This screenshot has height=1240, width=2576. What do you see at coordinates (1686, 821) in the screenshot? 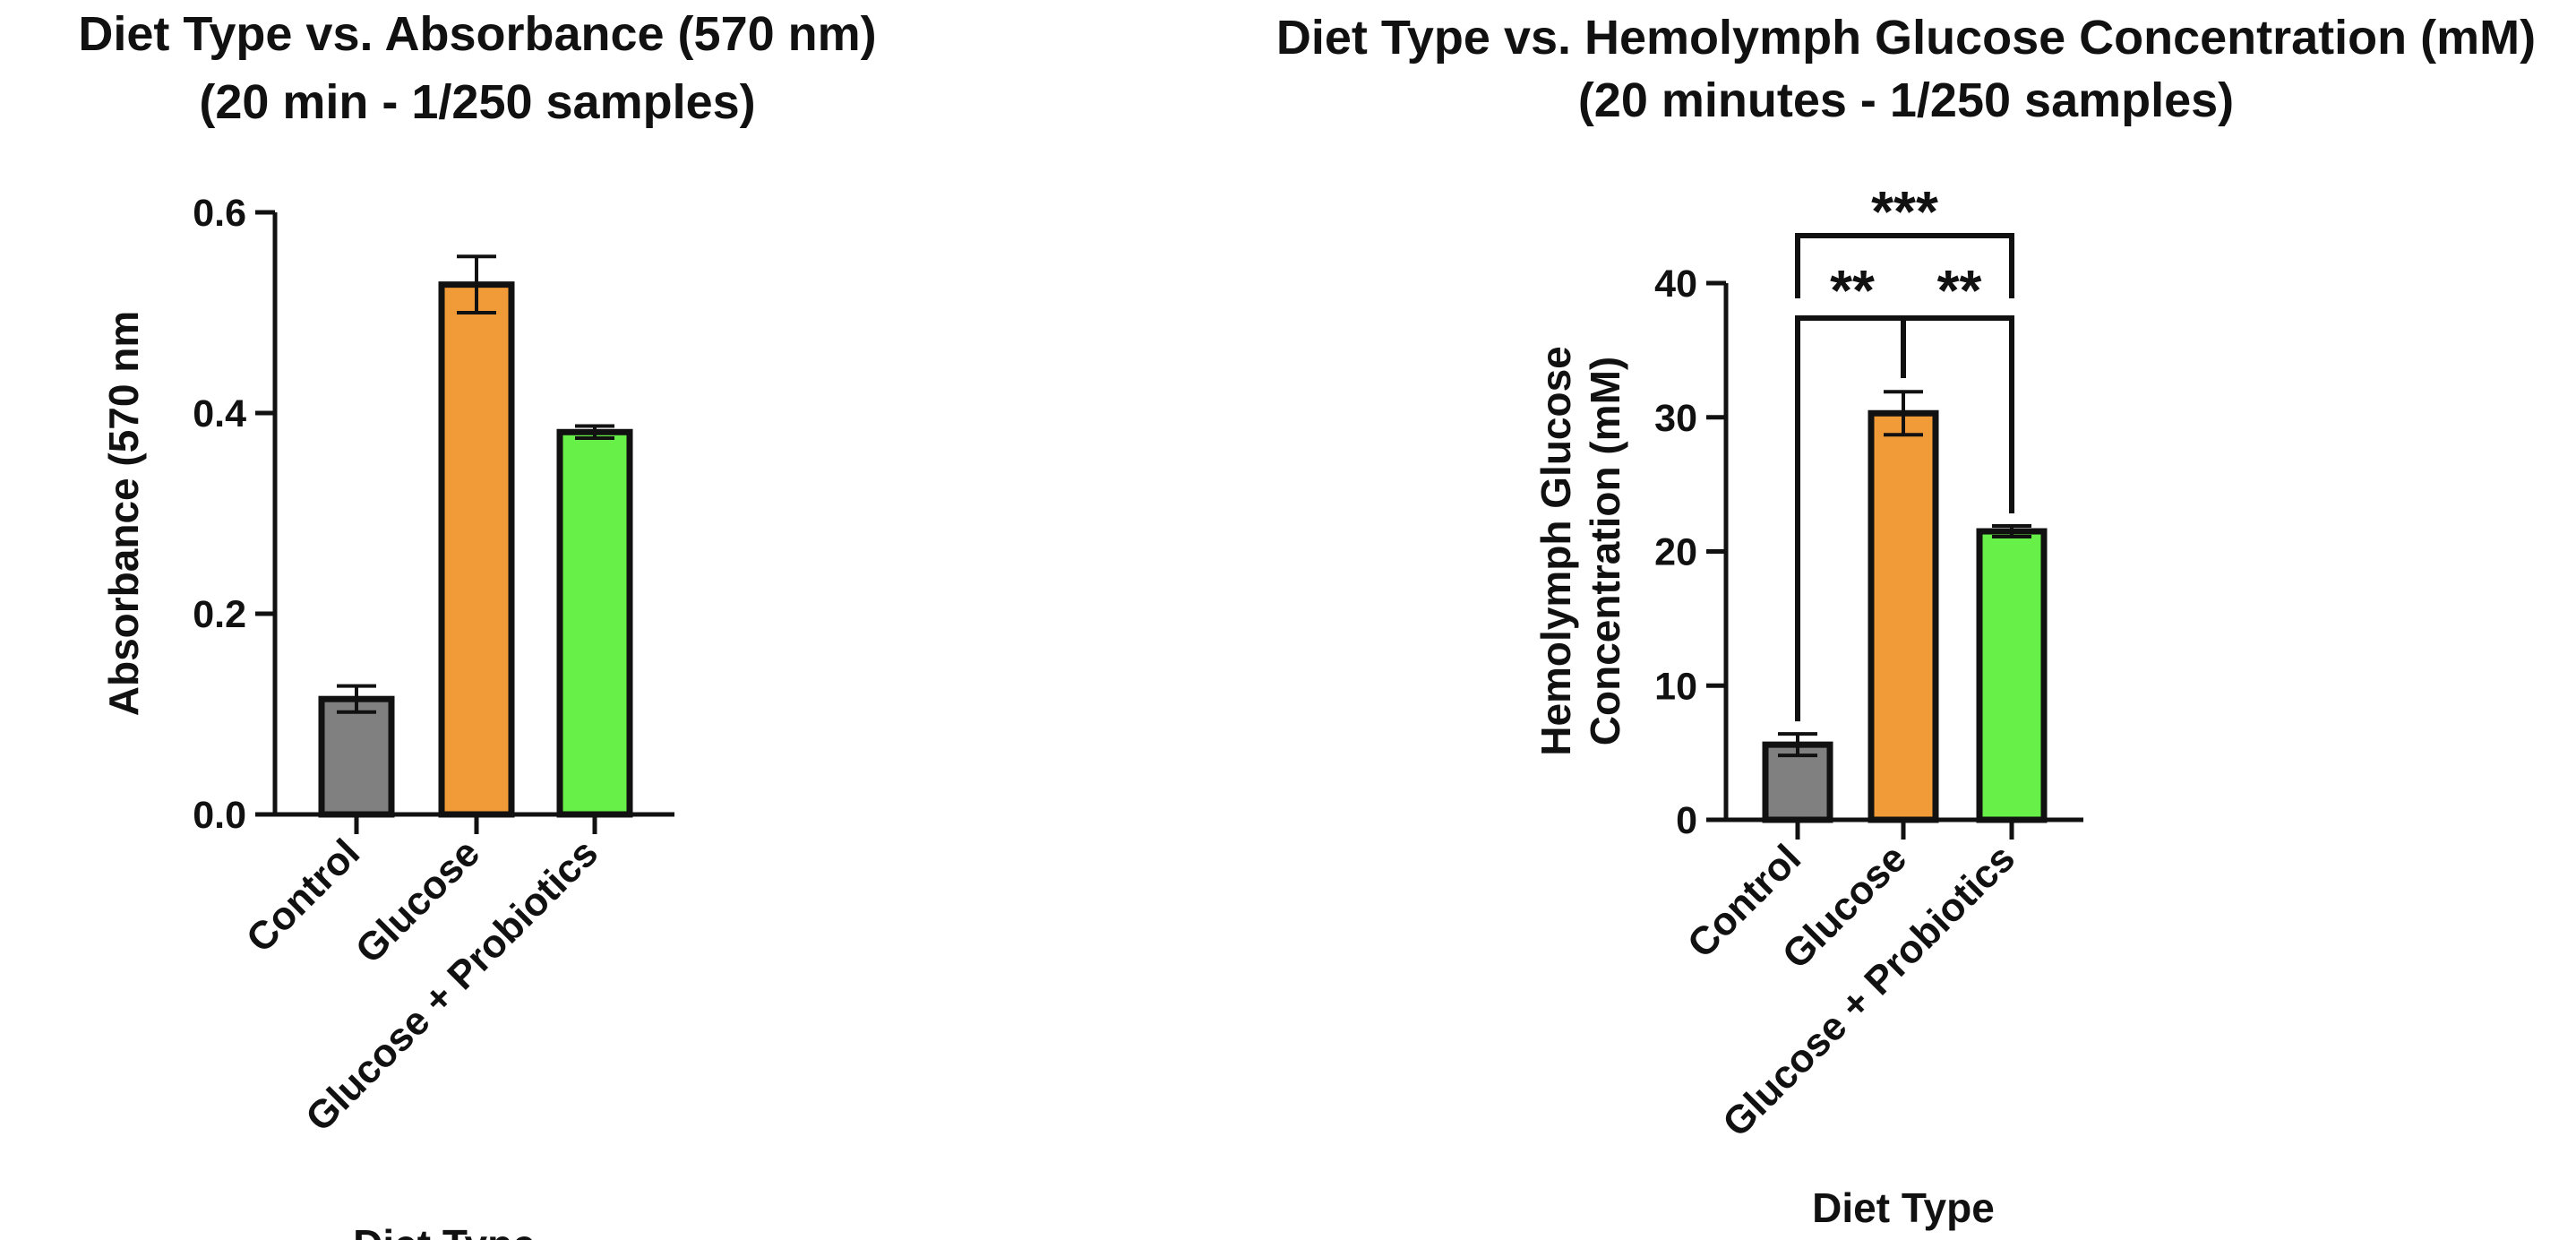
I see `chart2-y-tick-label: 0` at bounding box center [1686, 821].